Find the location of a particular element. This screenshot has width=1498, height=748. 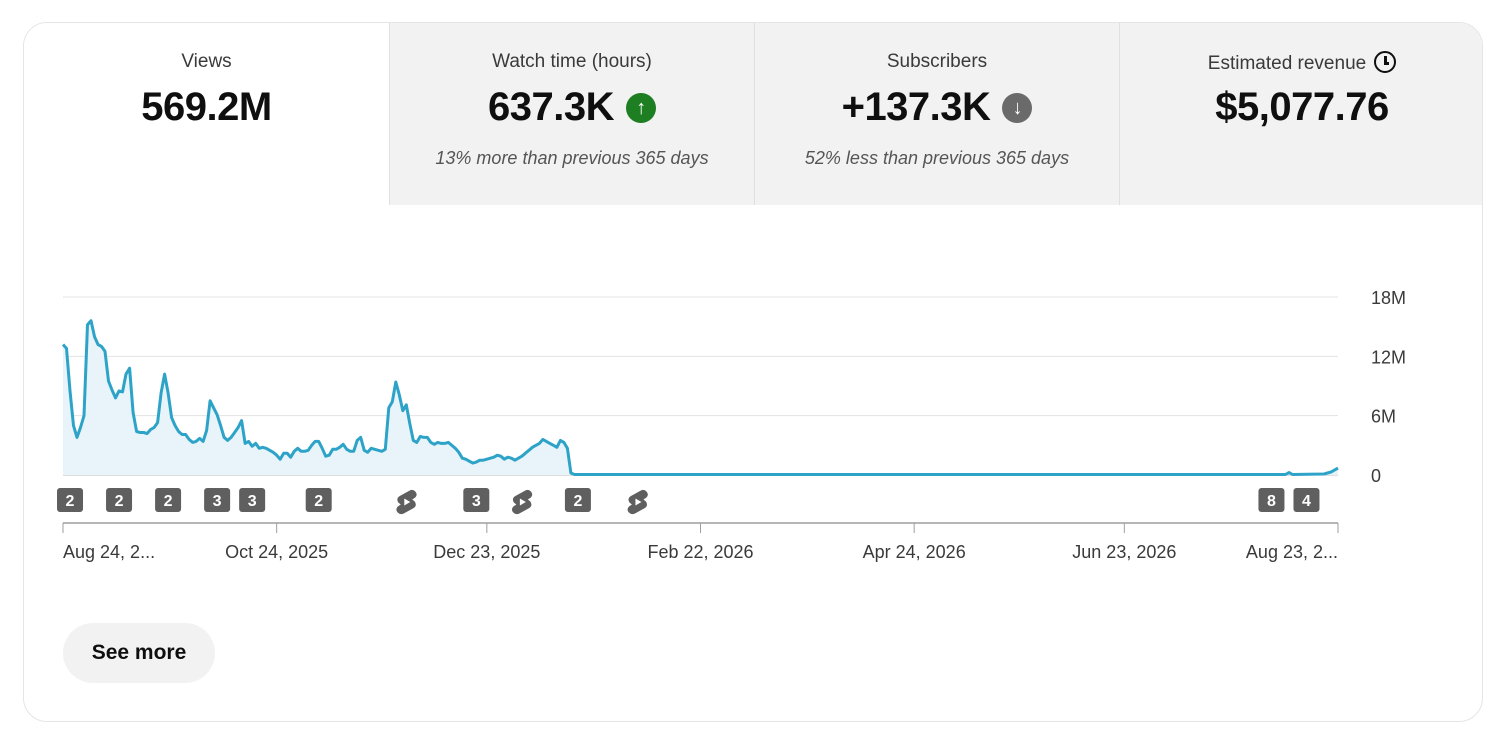

tab-views: Views 569.2M is located at coordinates (206, 114).